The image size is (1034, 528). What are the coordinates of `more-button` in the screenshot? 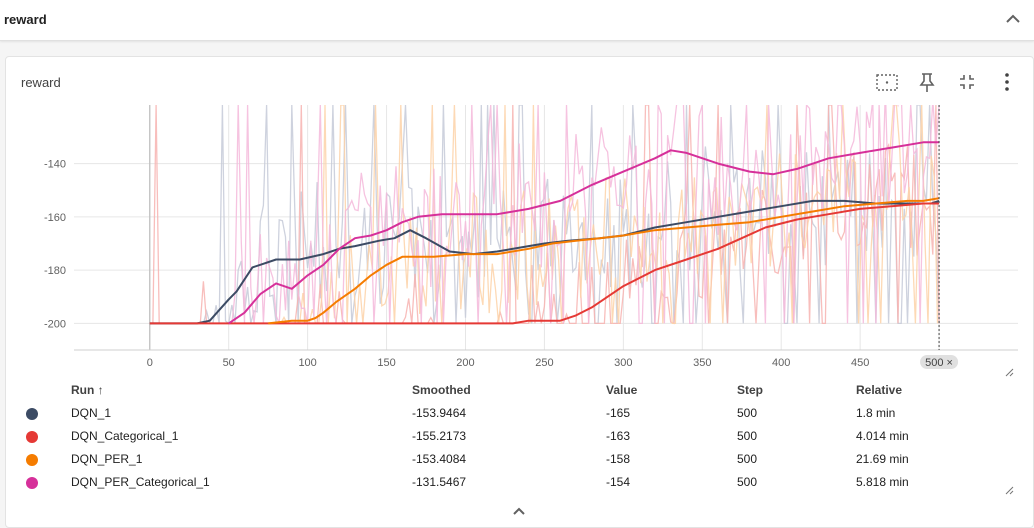 It's located at (1007, 82).